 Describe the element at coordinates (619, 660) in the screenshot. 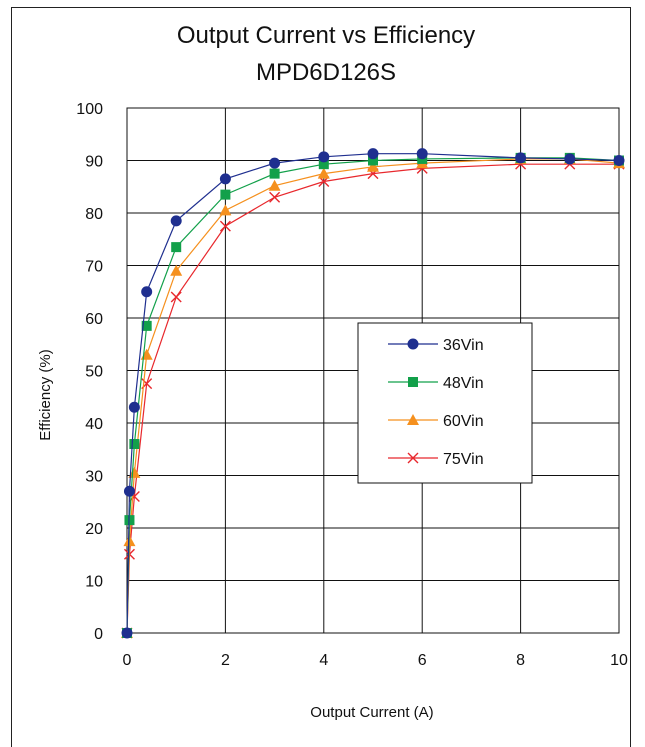

I see `x-tick-label: 10` at that location.